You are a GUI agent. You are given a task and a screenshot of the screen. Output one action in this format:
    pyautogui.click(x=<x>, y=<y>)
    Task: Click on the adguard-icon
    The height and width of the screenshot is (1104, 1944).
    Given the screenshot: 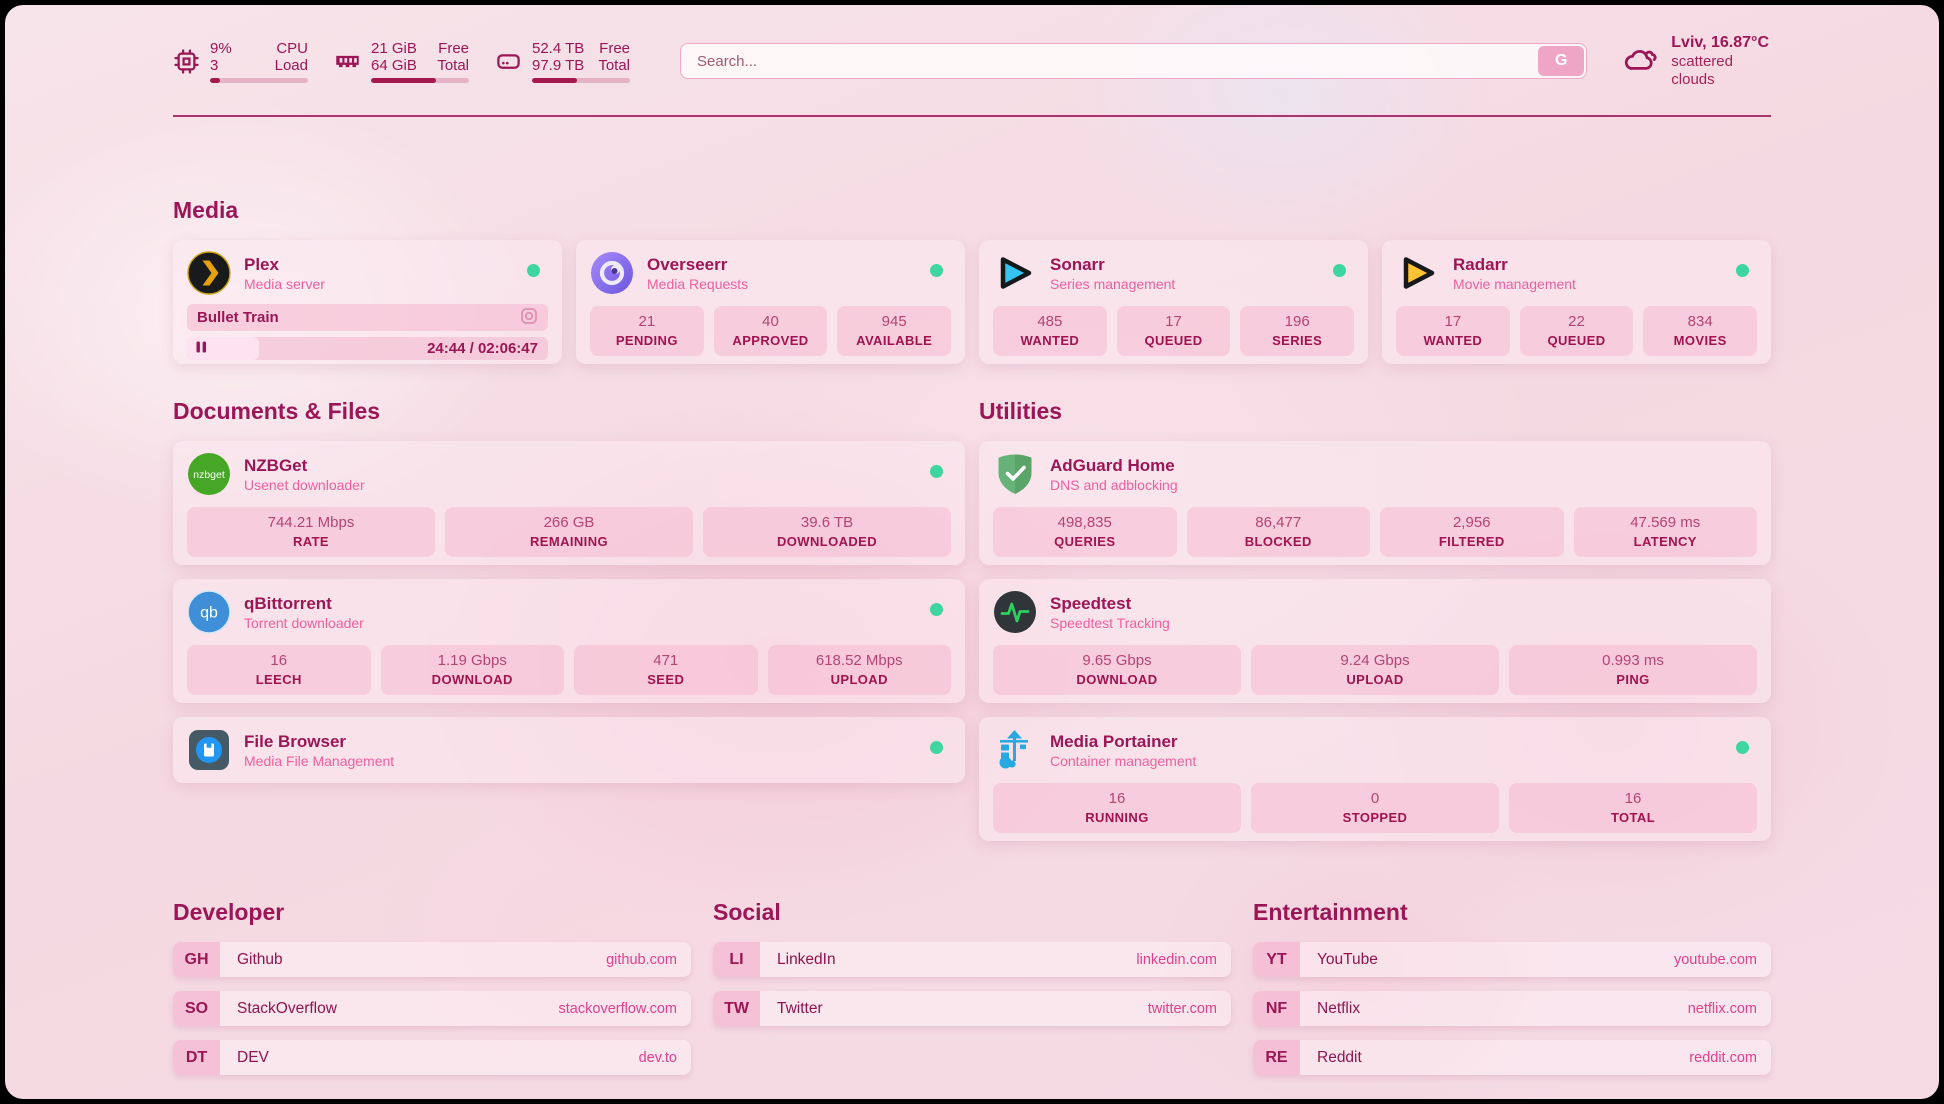 What is the action you would take?
    pyautogui.click(x=1015, y=474)
    